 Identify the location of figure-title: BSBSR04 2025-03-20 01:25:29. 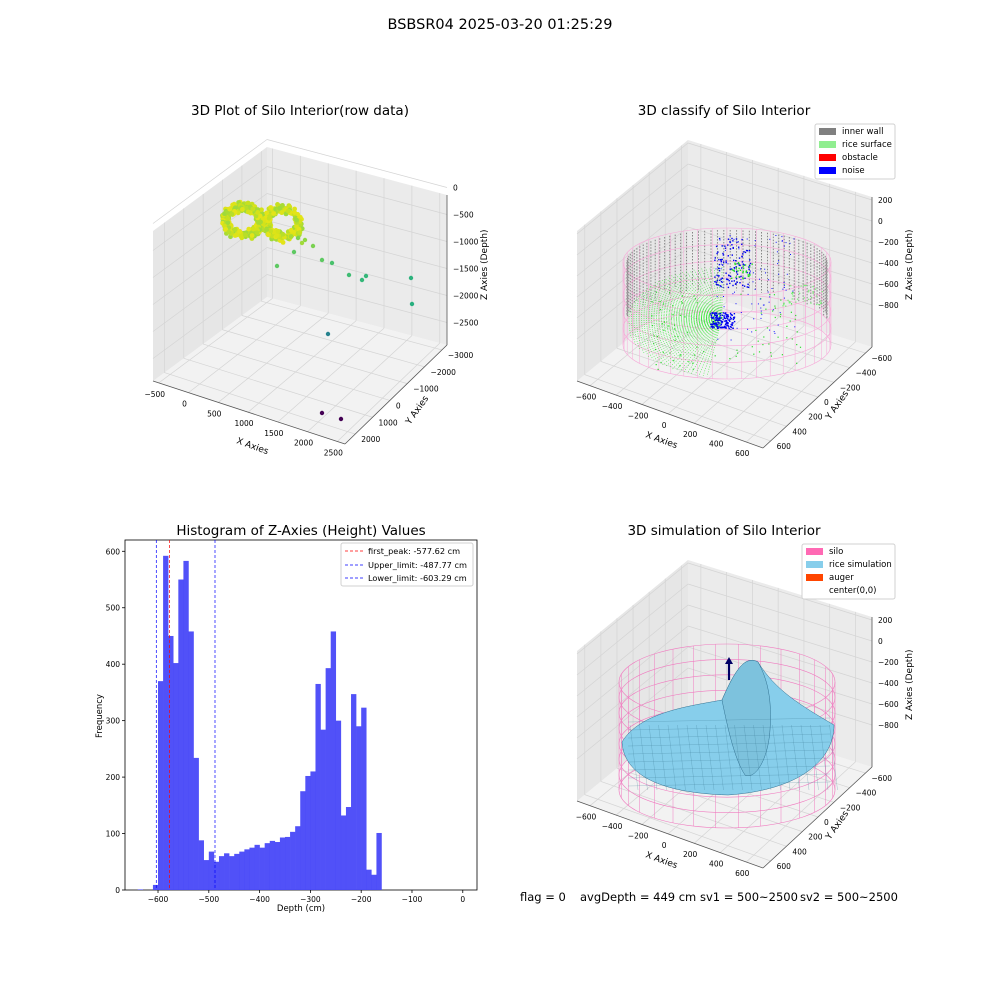
(500, 25).